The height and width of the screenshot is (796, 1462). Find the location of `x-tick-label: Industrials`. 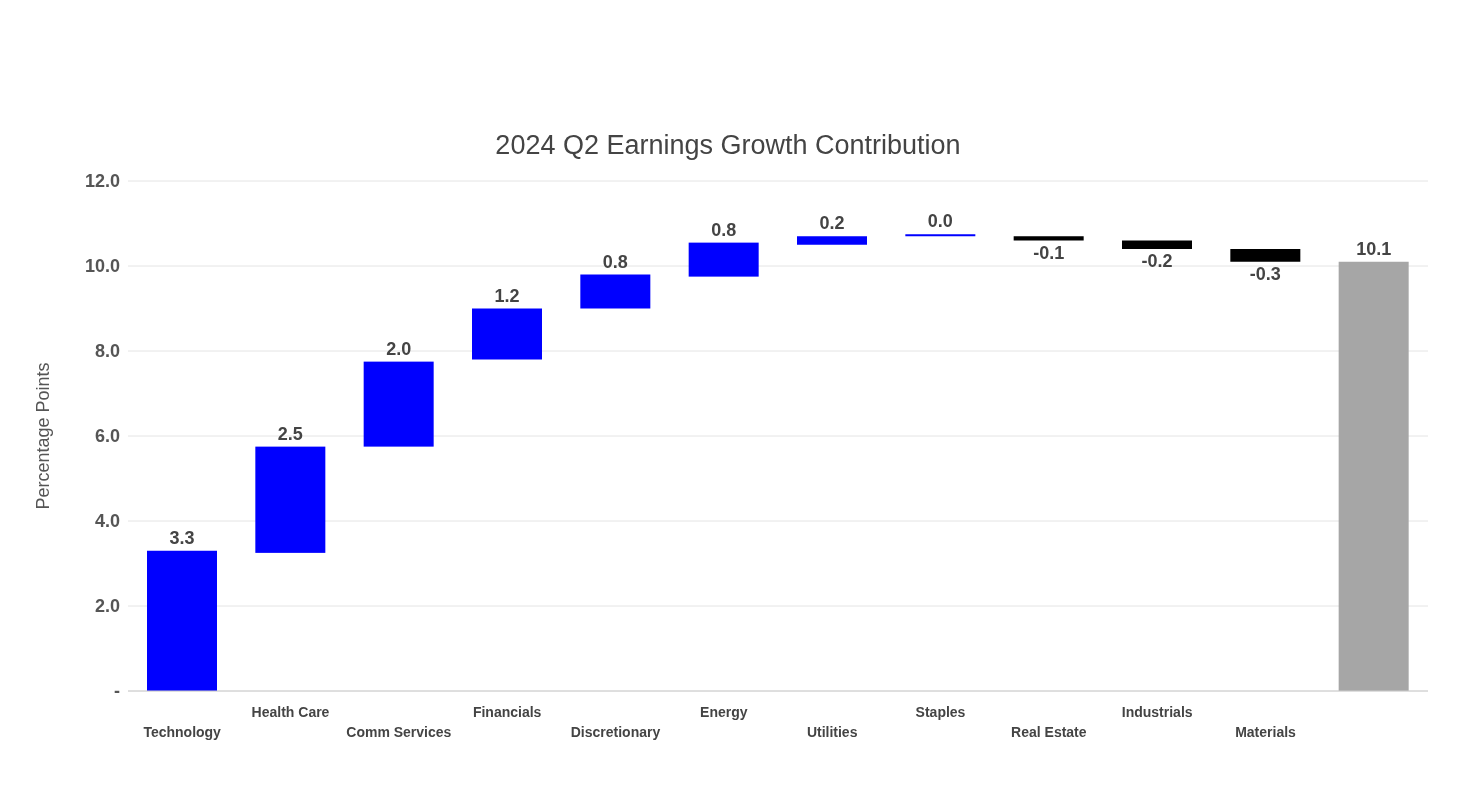

x-tick-label: Industrials is located at coordinates (1157, 712).